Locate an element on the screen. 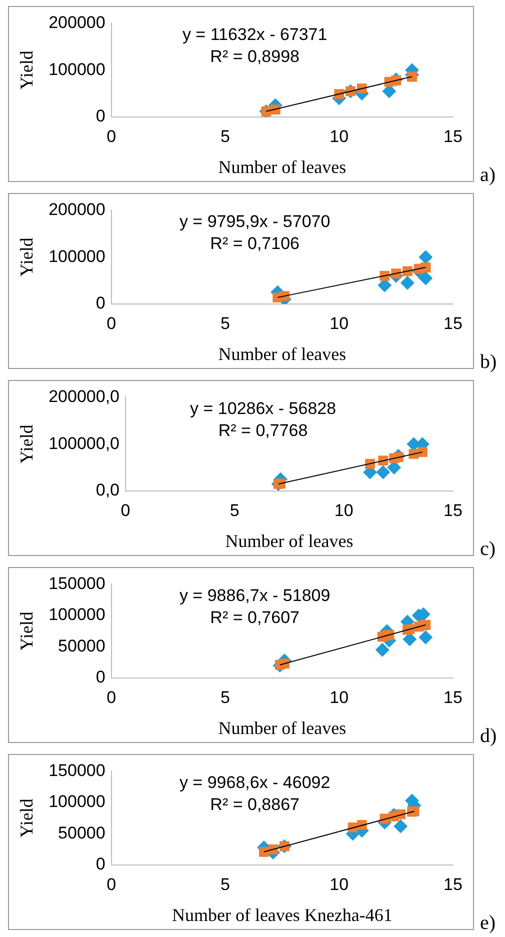  annotation: R² = 0,8998 is located at coordinates (255, 56).